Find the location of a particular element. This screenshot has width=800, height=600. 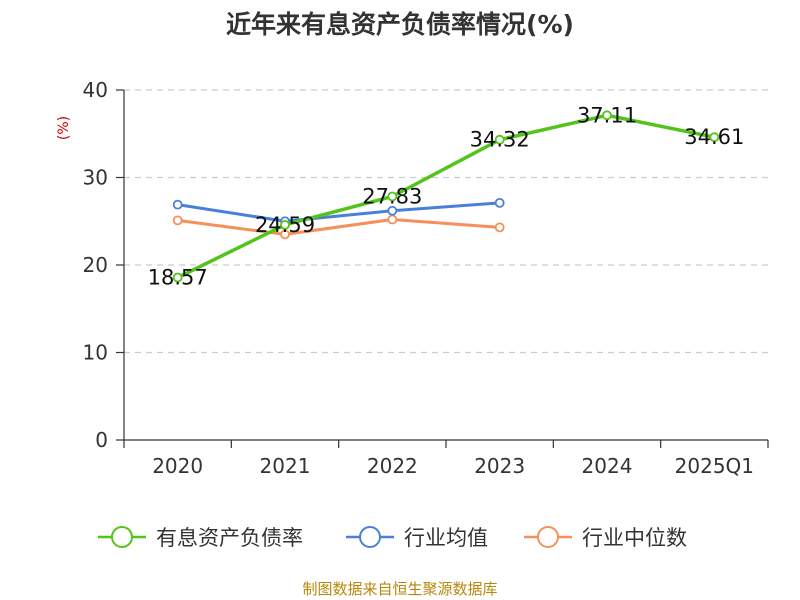

data-label: 27.83 is located at coordinates (392, 196).